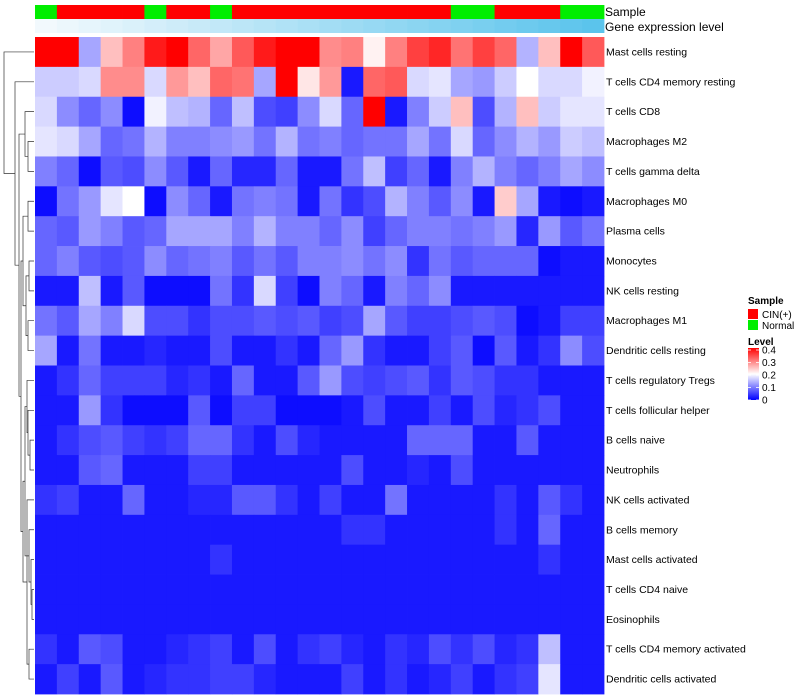 The image size is (800, 700). I want to click on row-label-t-cells-cd8: T cells CD8, so click(633, 112).